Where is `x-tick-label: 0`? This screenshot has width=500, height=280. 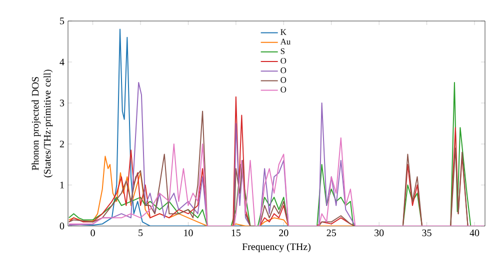 x-tick-label: 0 is located at coordinates (92, 233).